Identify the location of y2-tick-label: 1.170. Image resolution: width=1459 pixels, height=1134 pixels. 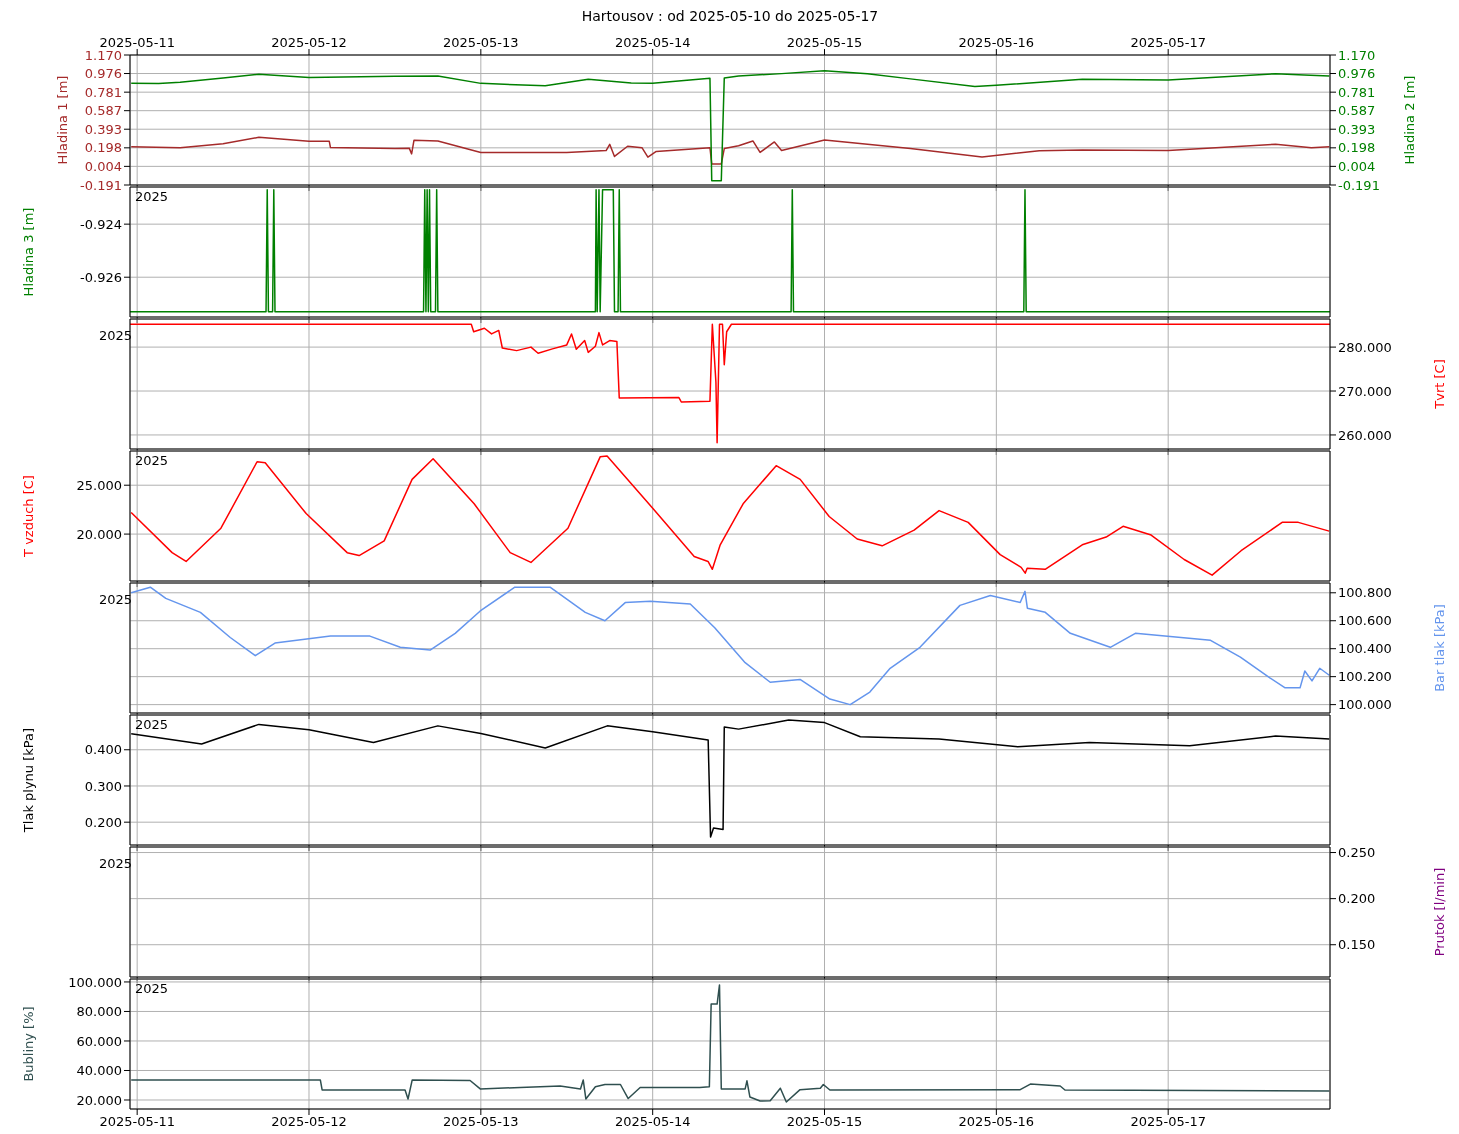
(1357, 55).